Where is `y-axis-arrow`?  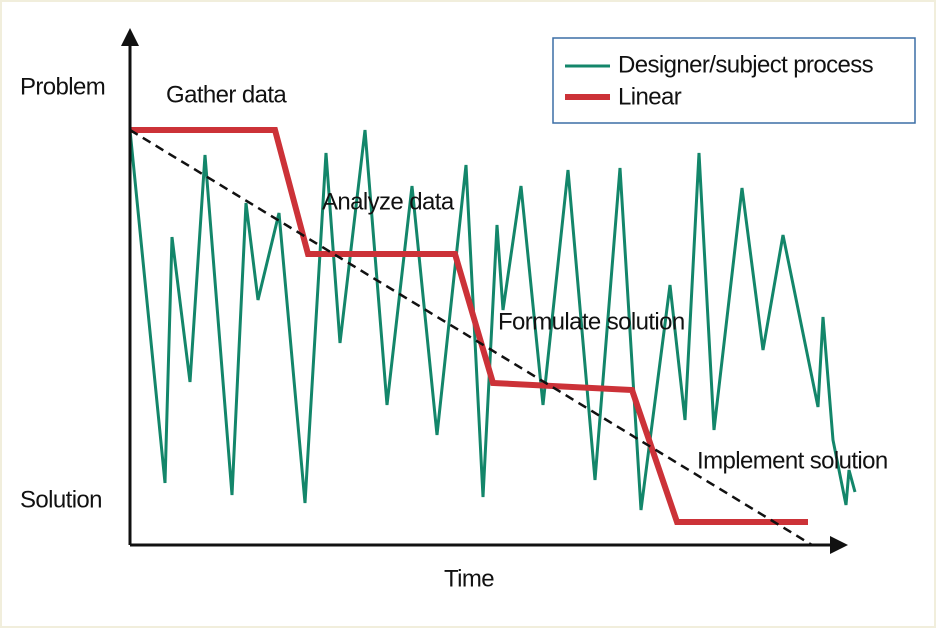 y-axis-arrow is located at coordinates (130, 37).